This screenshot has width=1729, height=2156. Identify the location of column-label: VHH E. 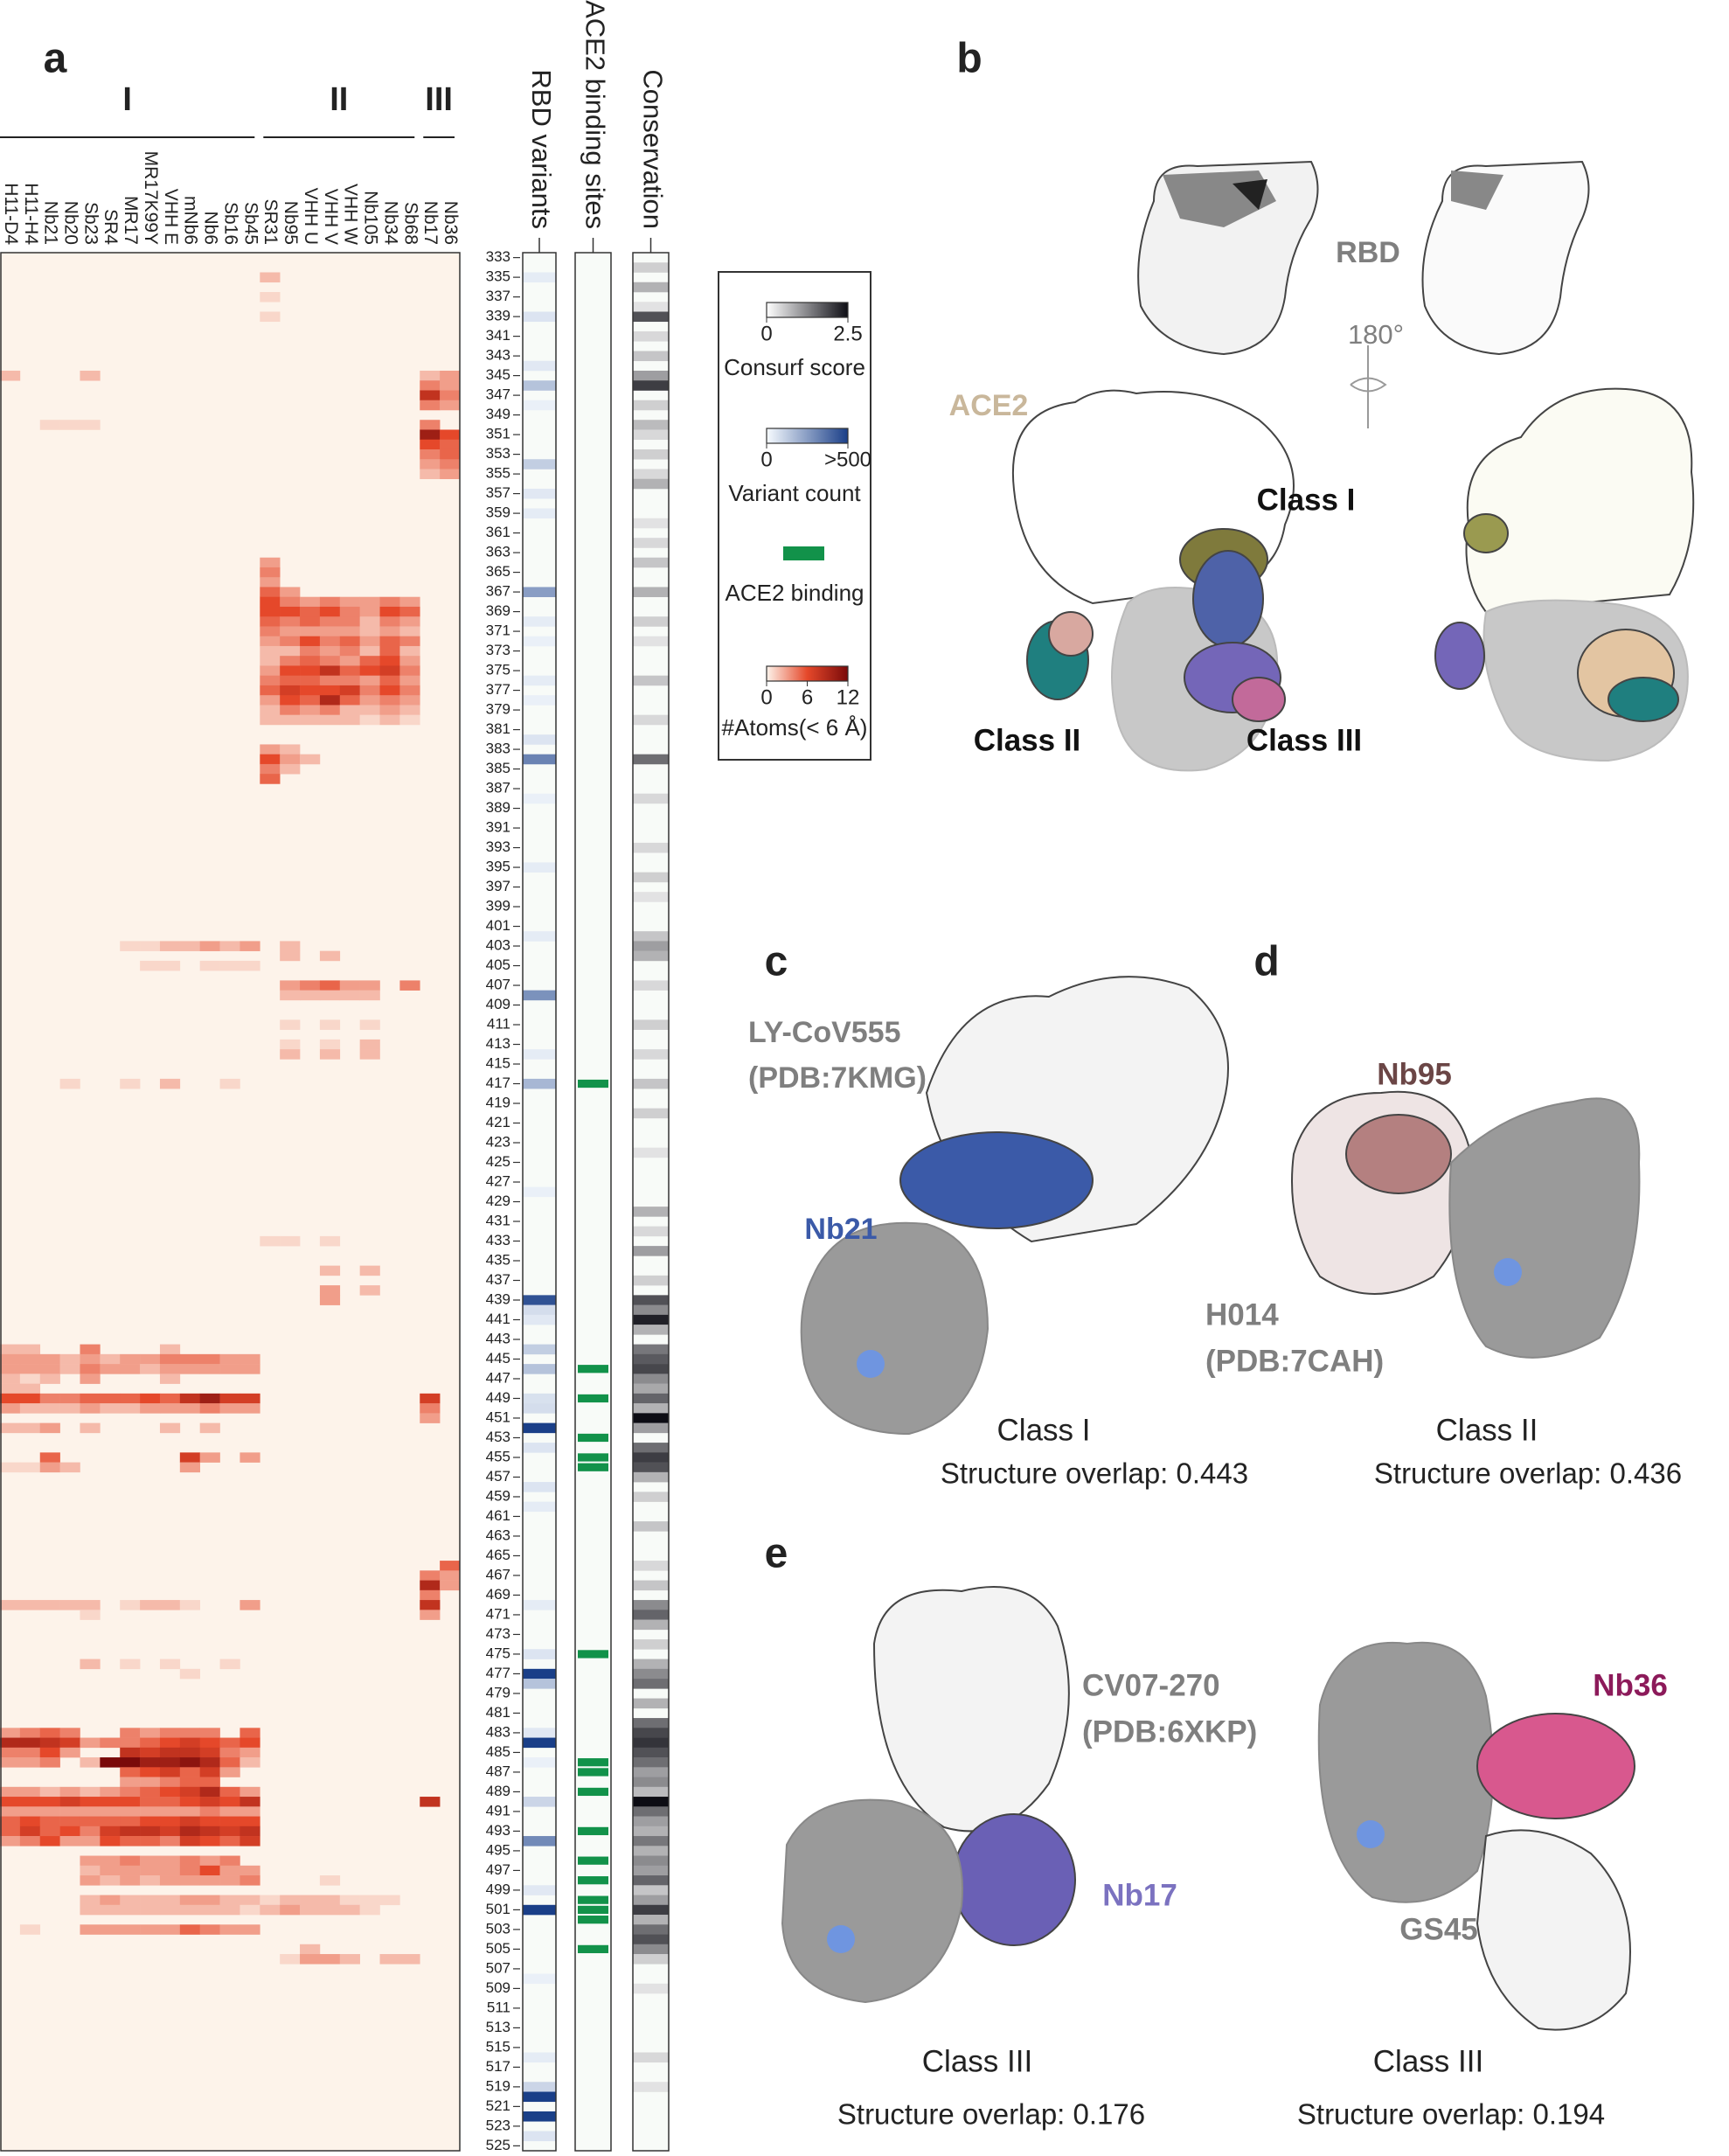
(171, 217).